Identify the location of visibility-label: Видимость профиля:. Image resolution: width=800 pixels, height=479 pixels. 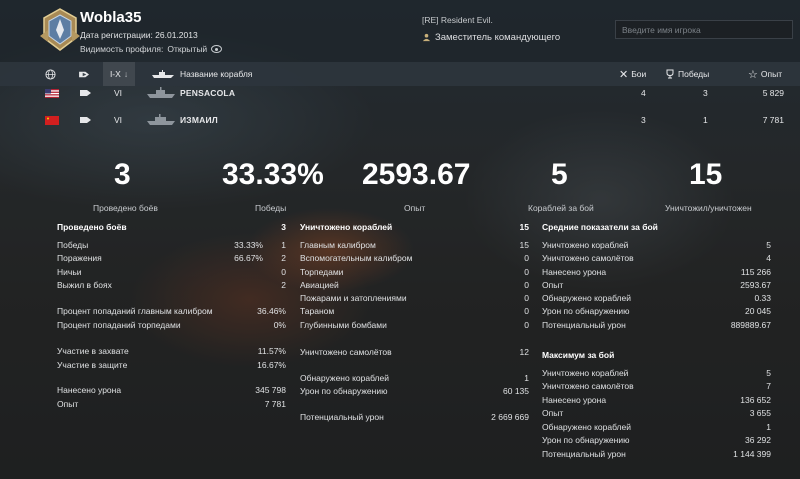
(122, 49).